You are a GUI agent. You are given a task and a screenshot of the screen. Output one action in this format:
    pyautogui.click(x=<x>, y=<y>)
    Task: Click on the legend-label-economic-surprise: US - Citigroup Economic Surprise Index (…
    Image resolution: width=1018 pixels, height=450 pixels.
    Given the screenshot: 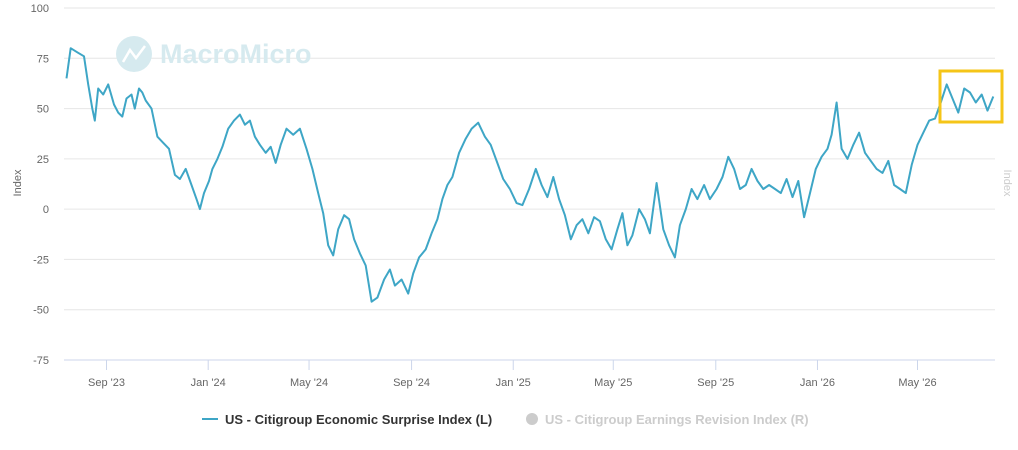 What is the action you would take?
    pyautogui.click(x=358, y=419)
    